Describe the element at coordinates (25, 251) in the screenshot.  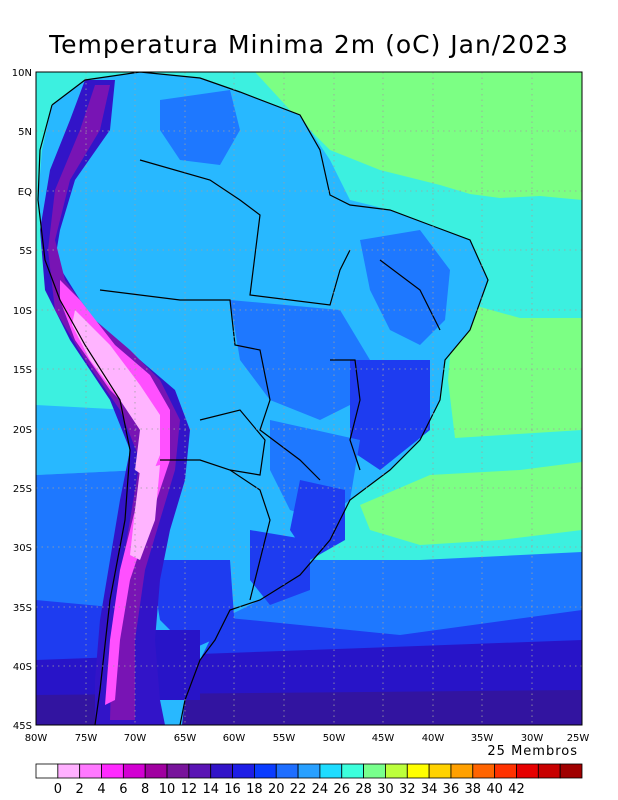
I see `lat-label: 5S` at that location.